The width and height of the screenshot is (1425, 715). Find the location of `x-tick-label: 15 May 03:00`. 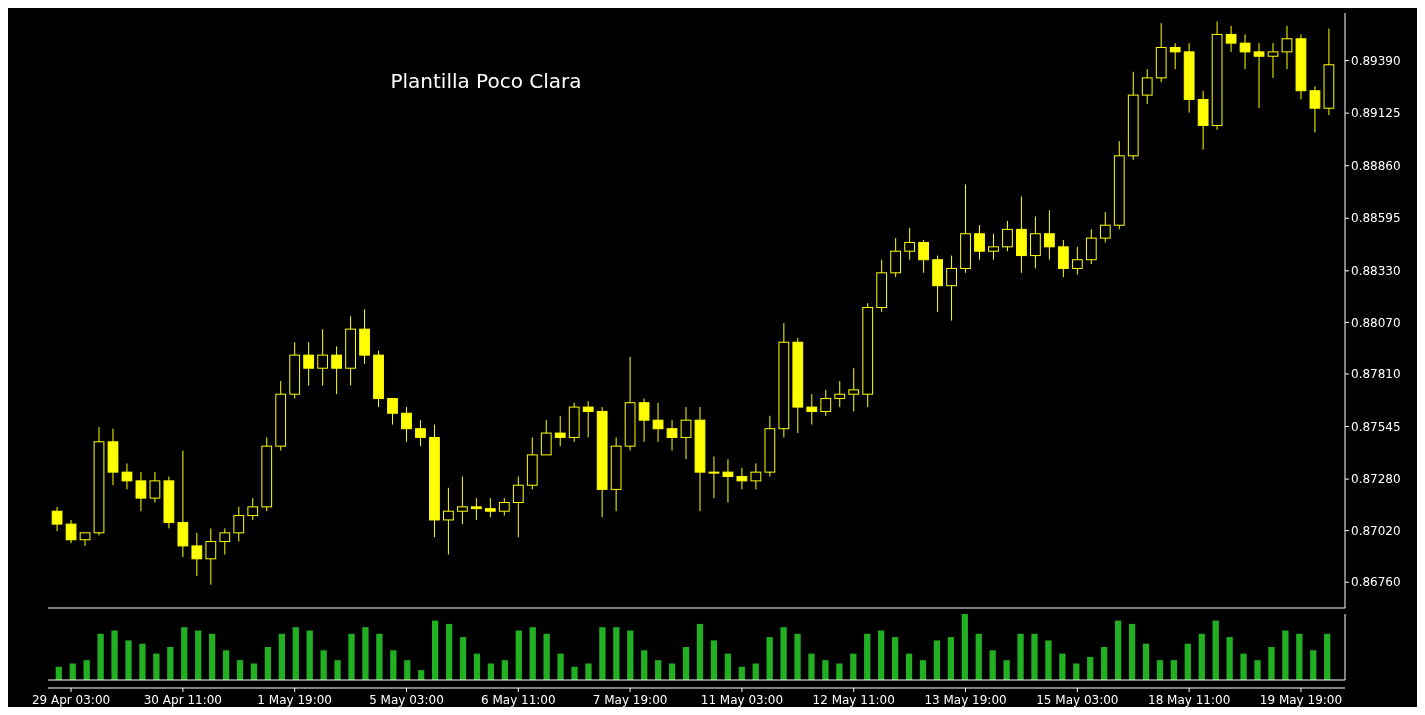

x-tick-label: 15 May 03:00 is located at coordinates (1077, 700).